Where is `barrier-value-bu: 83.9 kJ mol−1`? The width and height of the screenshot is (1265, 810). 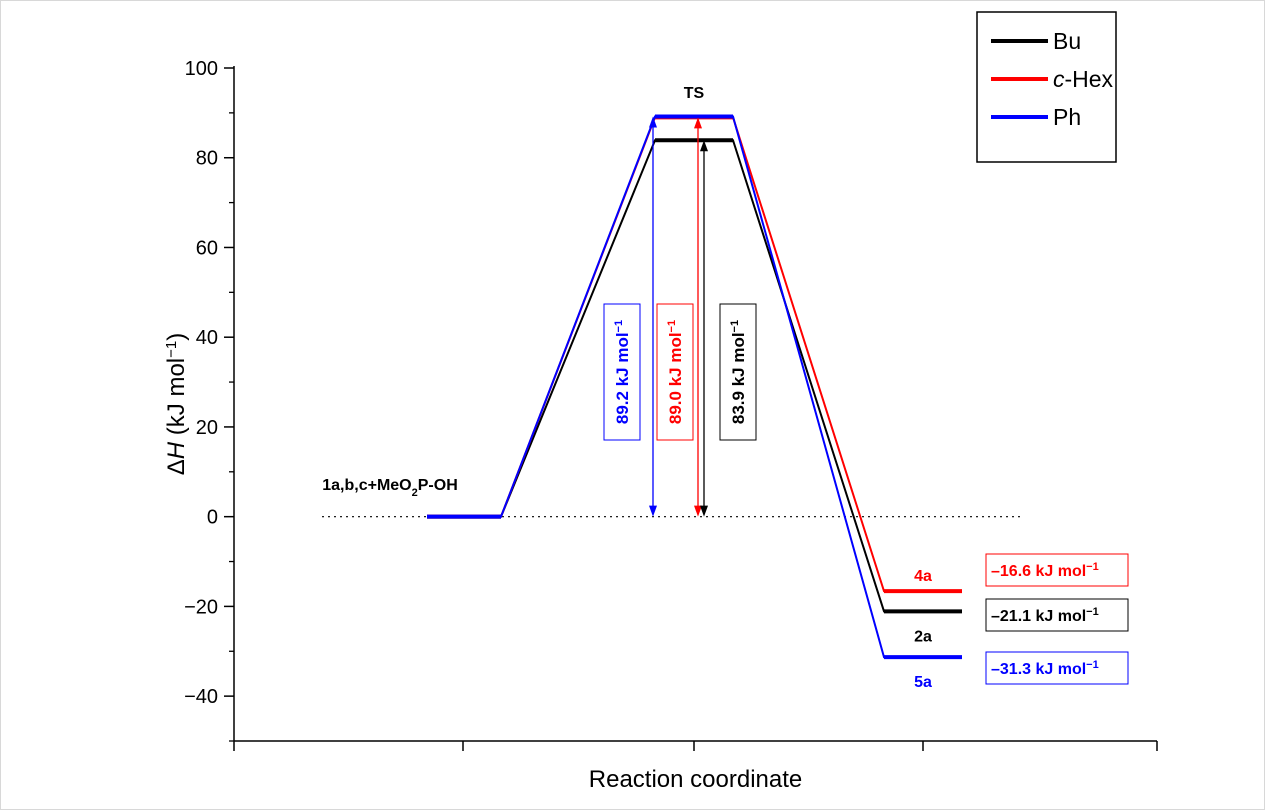 barrier-value-bu: 83.9 kJ mol−1 is located at coordinates (738, 372).